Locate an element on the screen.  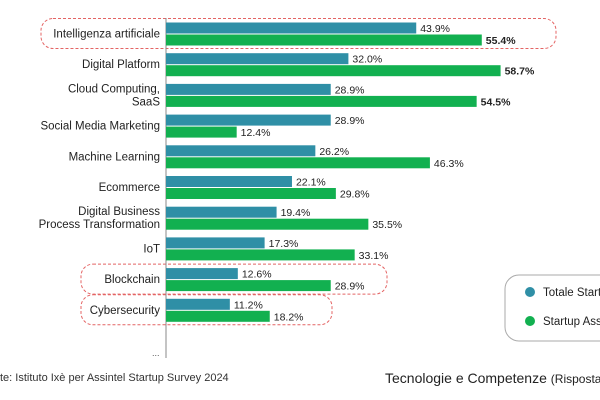
category-label: Cloud Computing, SaaS is located at coordinates (114, 95).